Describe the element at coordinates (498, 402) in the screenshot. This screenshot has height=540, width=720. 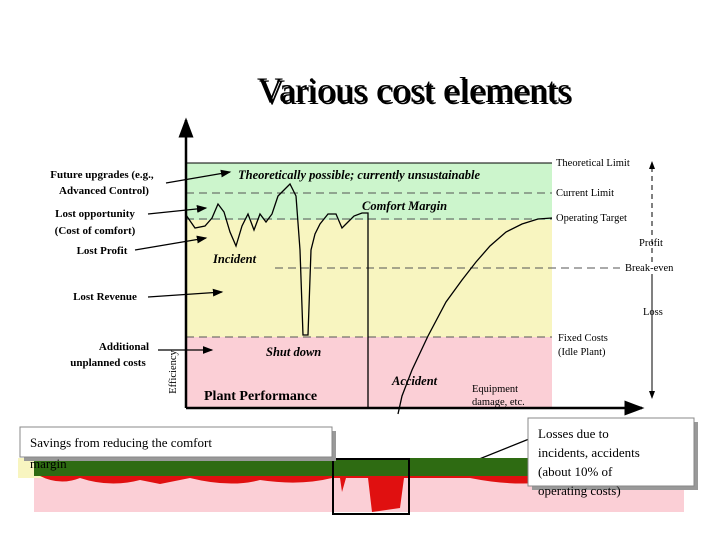
I see `damage-label: damage, etc.` at that location.